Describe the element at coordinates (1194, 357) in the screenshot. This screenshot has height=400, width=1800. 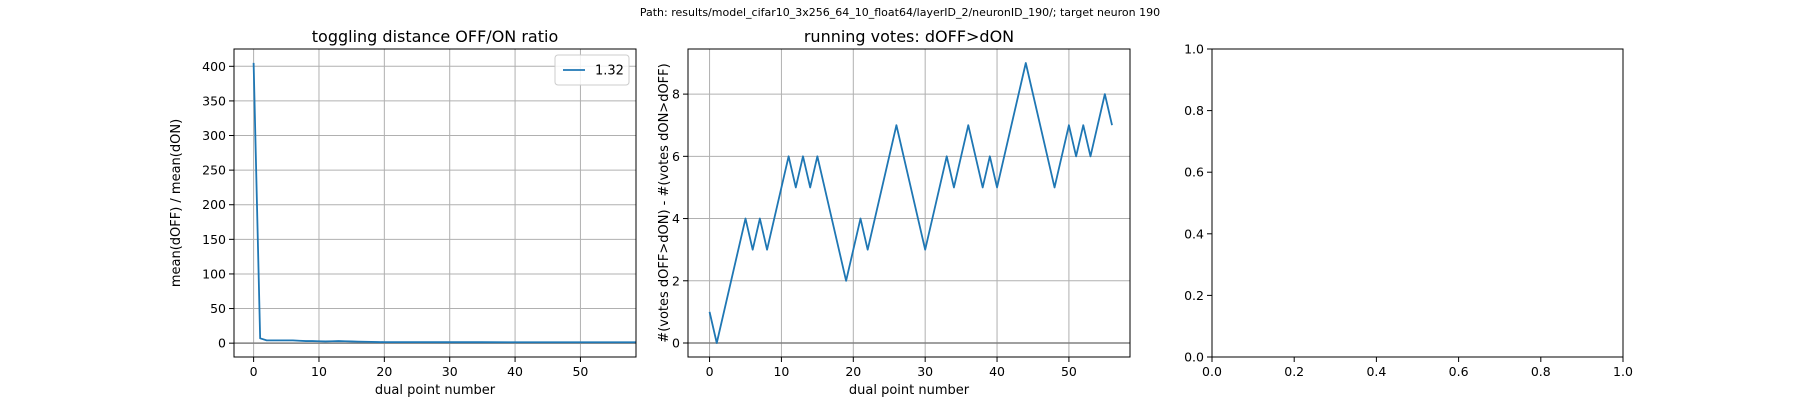
I see `y-tick-label: 0.0` at that location.